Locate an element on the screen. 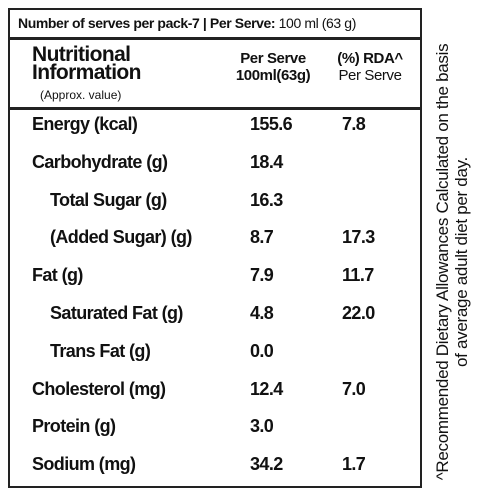 This screenshot has height=500, width=500. nutrient-row: Carbohydrate (g) 18.4 is located at coordinates (215, 167).